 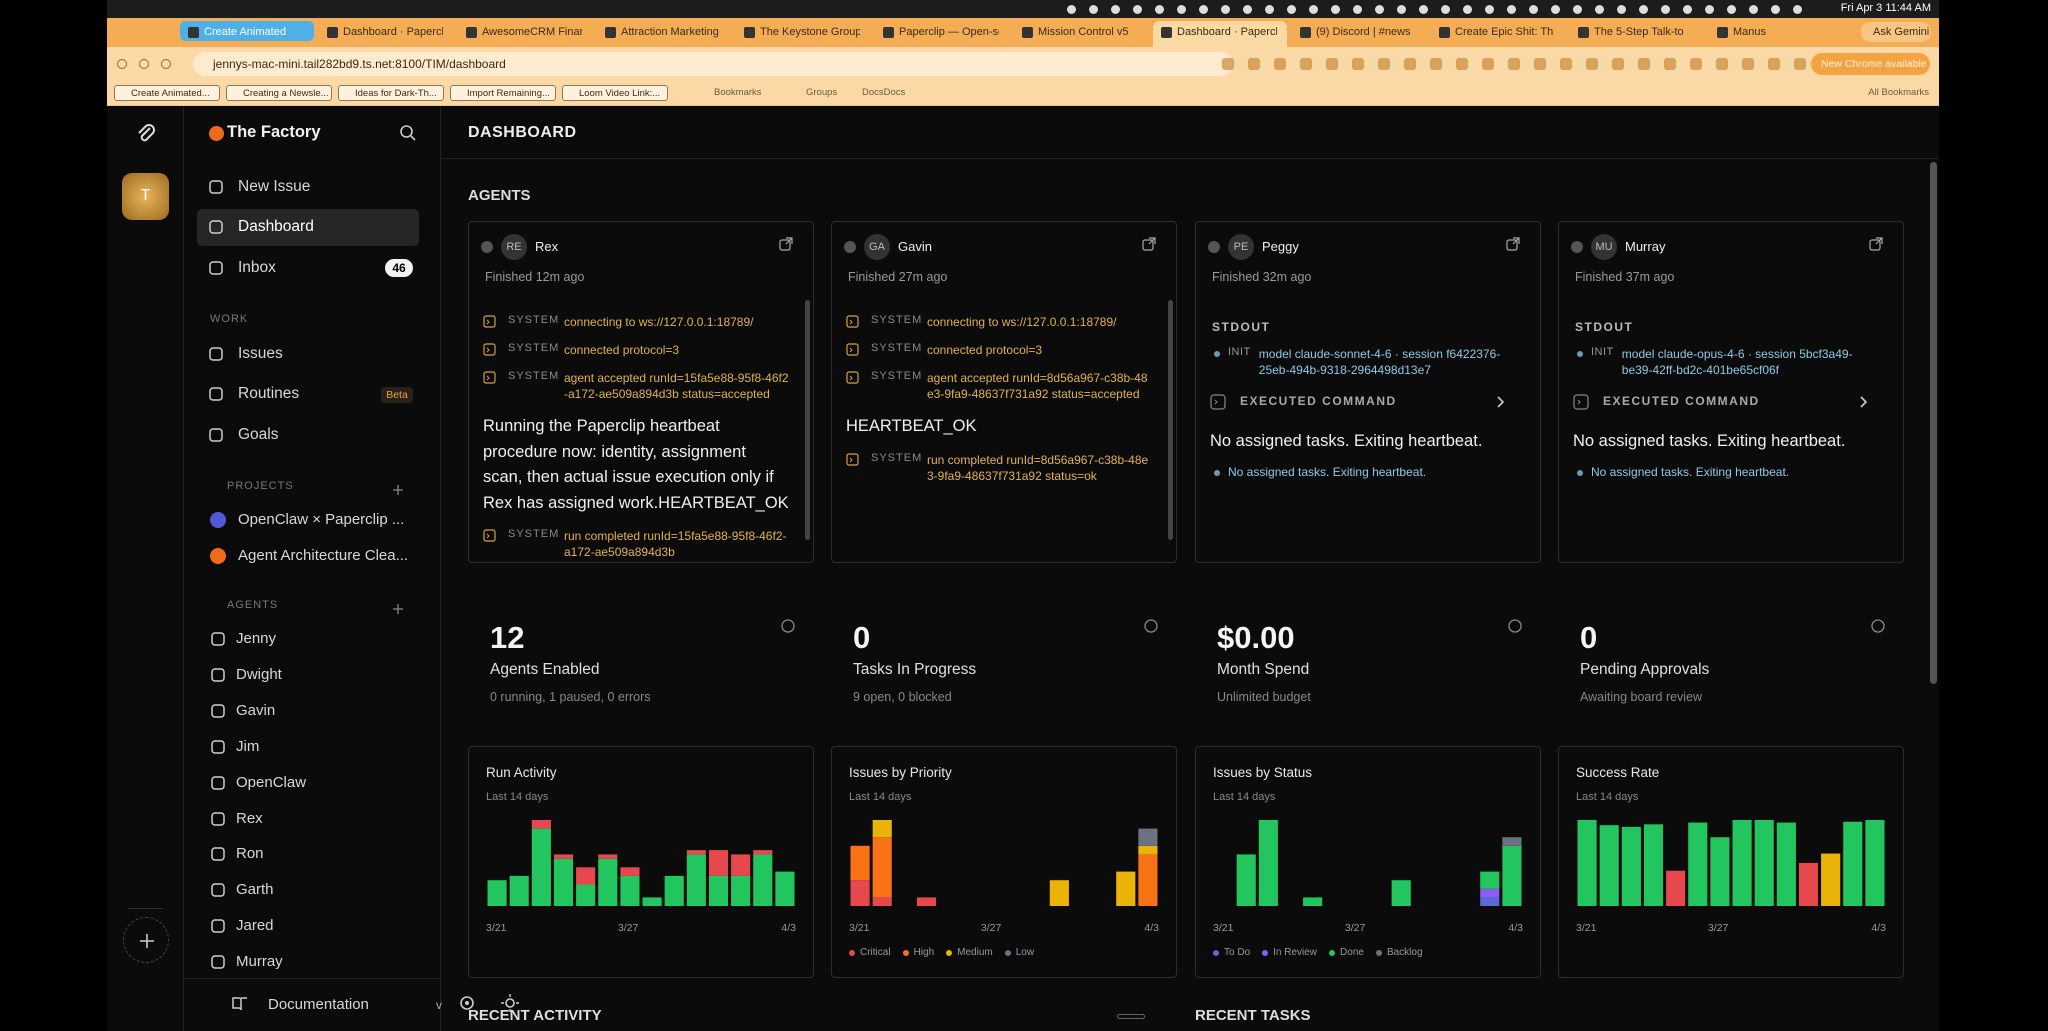 What do you see at coordinates (260, 353) in the screenshot?
I see `nav-item: Issues` at bounding box center [260, 353].